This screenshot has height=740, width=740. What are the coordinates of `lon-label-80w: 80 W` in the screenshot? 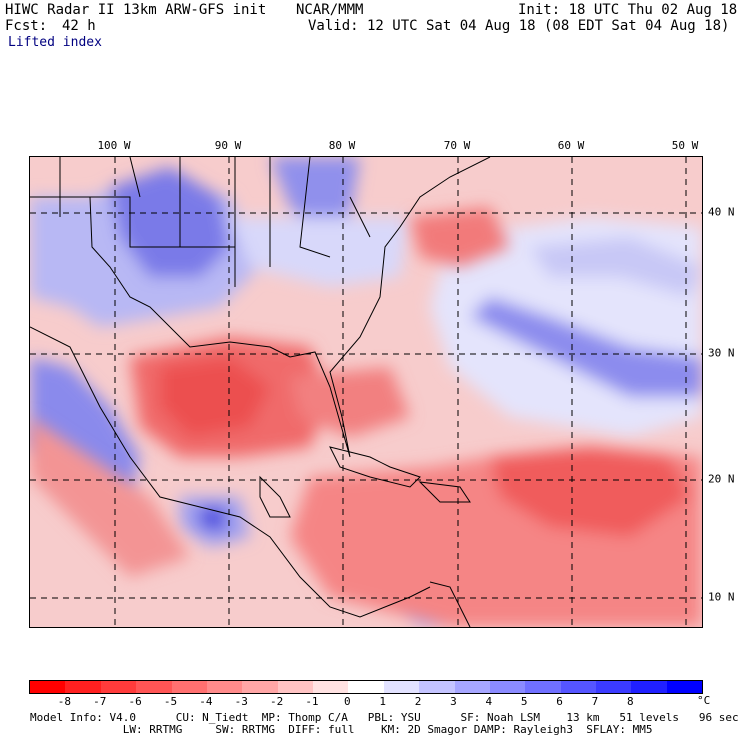 It's located at (342, 145).